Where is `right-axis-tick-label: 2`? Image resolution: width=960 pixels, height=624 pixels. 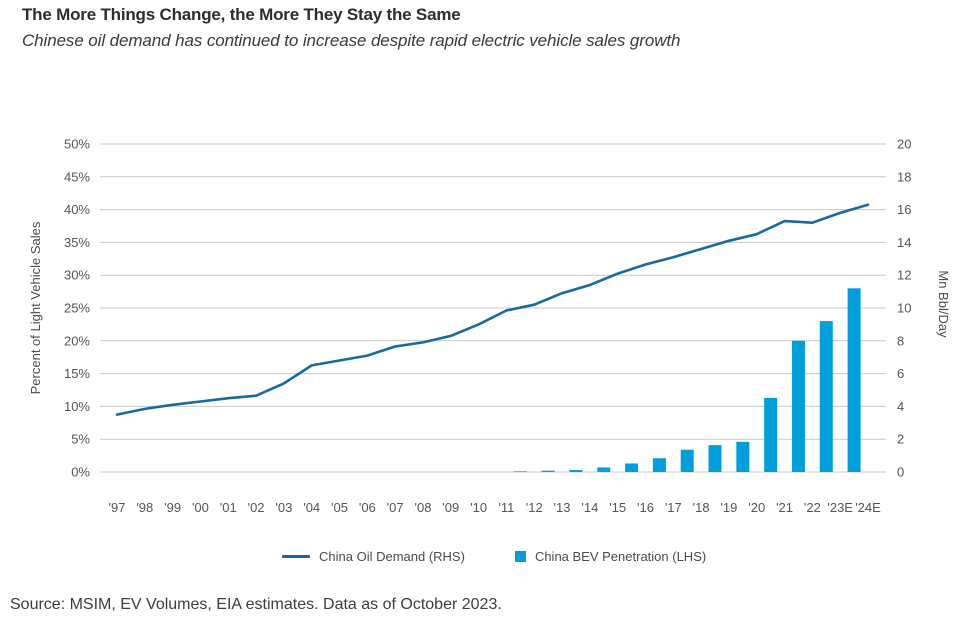
right-axis-tick-label: 2 is located at coordinates (900, 439).